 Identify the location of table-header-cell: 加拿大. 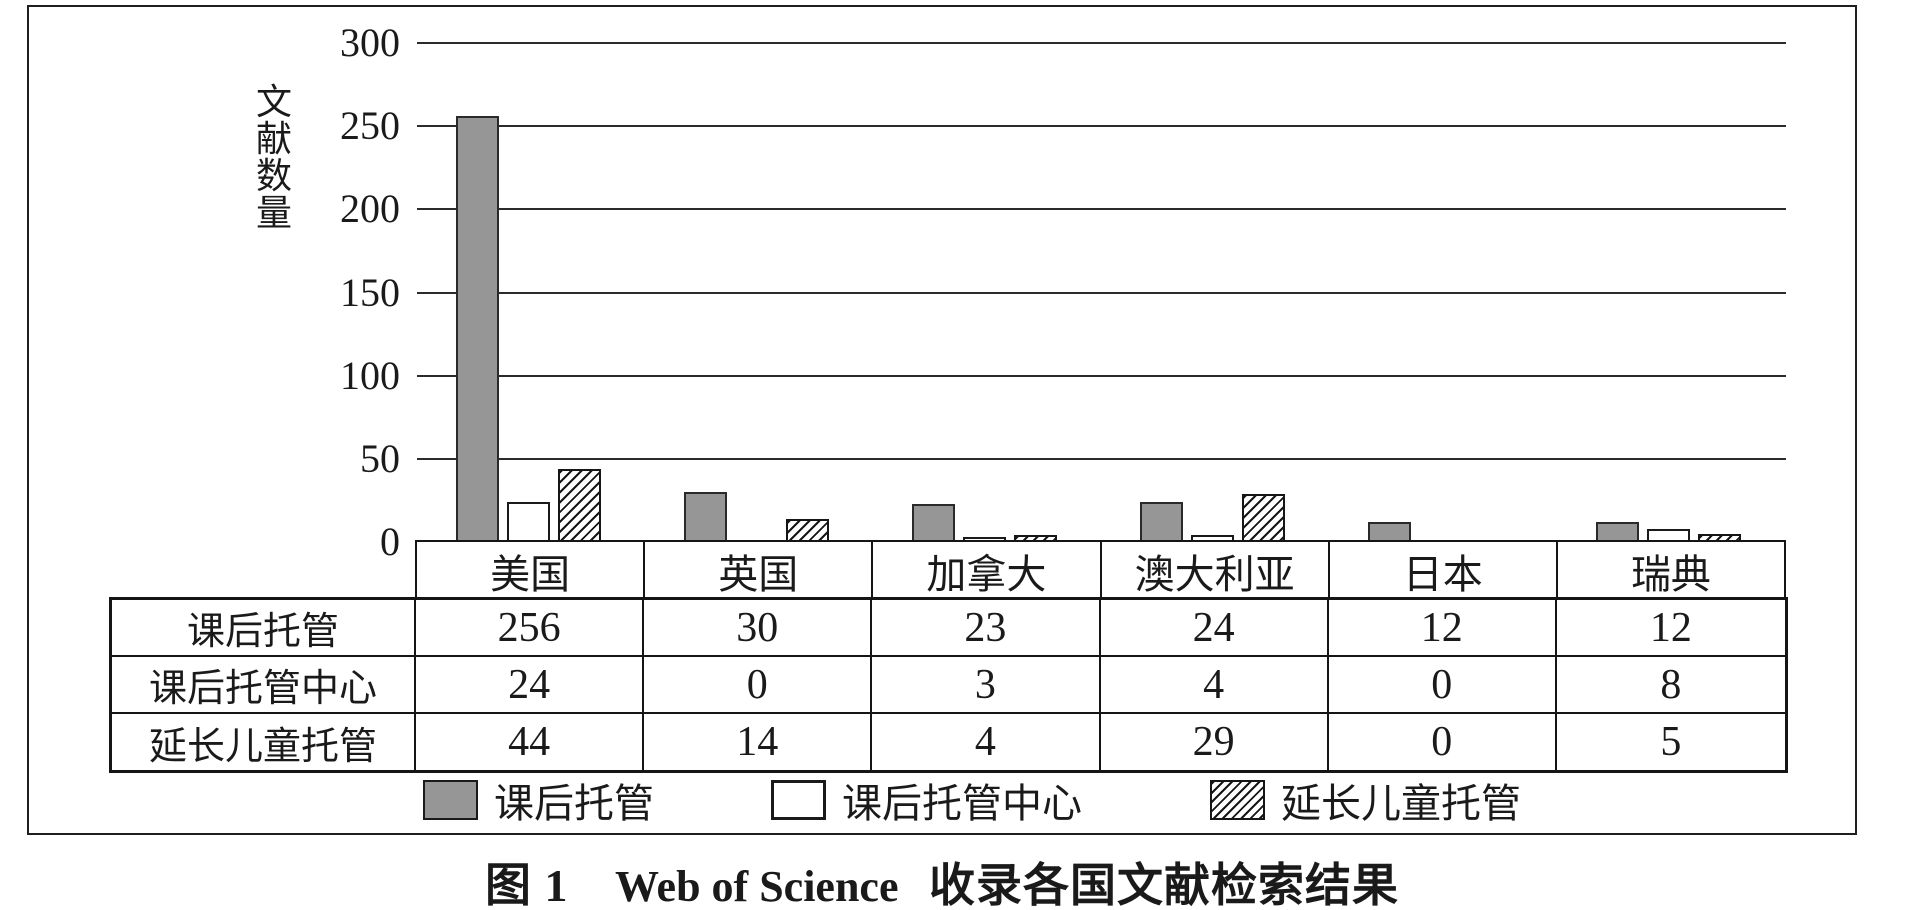
(987, 570).